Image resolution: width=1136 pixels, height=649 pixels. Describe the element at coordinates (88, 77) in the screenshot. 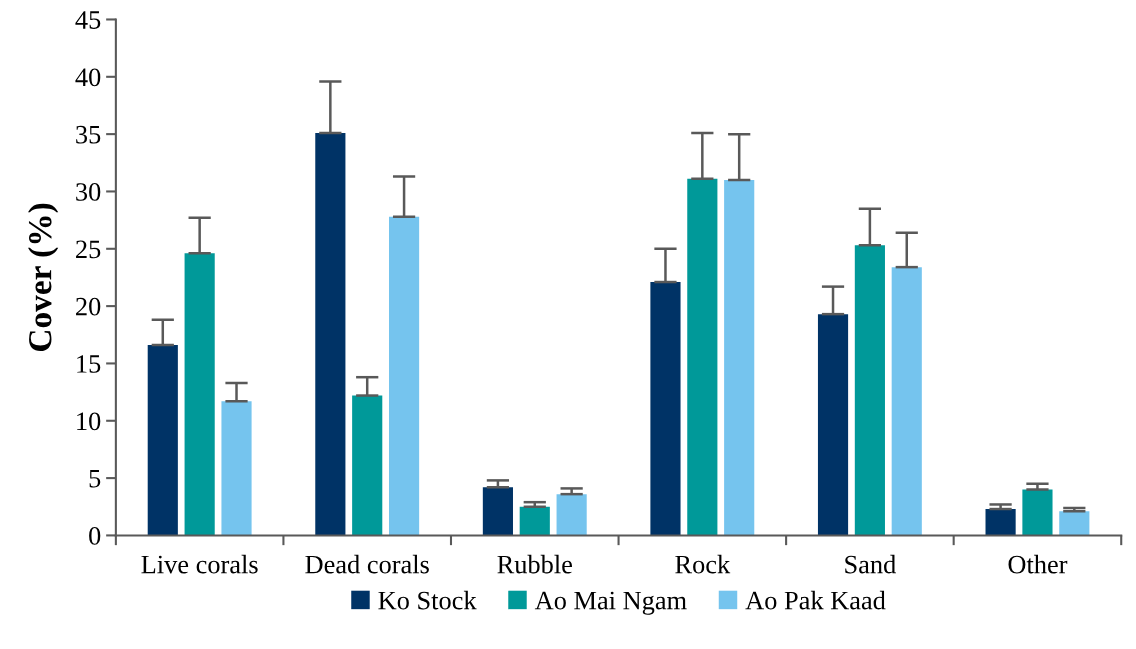

I see `y-tick-label: 40` at that location.